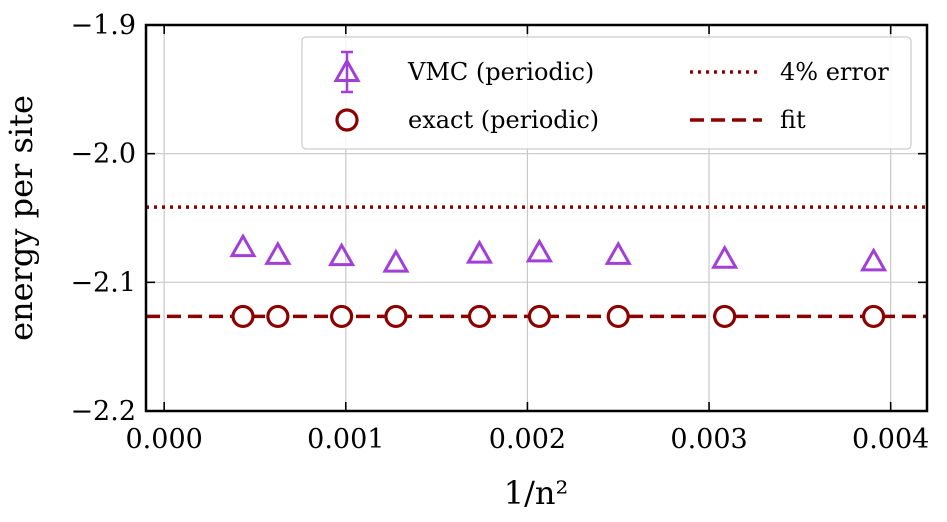 The image size is (947, 522). I want to click on legend-triangle, so click(347, 69).